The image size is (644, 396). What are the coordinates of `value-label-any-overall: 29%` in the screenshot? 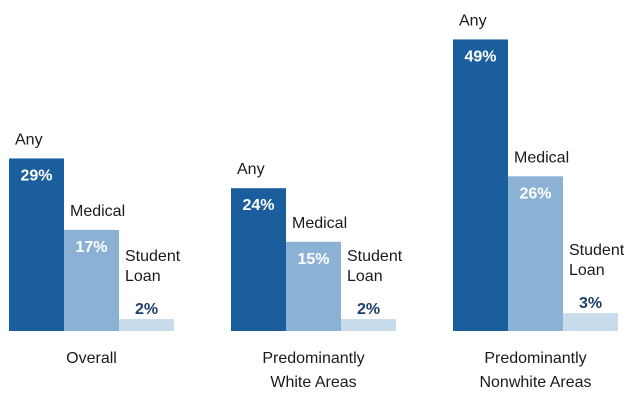 It's located at (36, 175).